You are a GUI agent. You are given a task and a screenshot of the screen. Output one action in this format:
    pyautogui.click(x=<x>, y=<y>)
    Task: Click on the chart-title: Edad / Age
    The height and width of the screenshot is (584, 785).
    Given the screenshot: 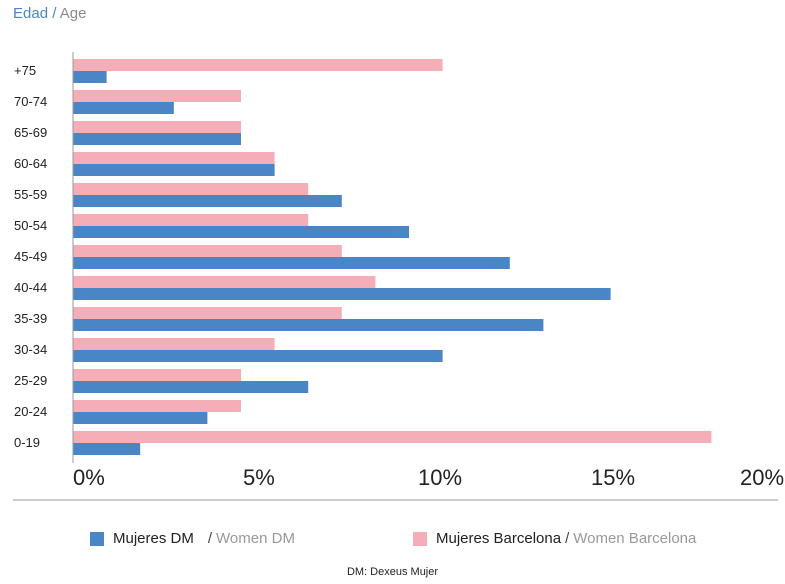 What is the action you would take?
    pyautogui.click(x=49, y=13)
    